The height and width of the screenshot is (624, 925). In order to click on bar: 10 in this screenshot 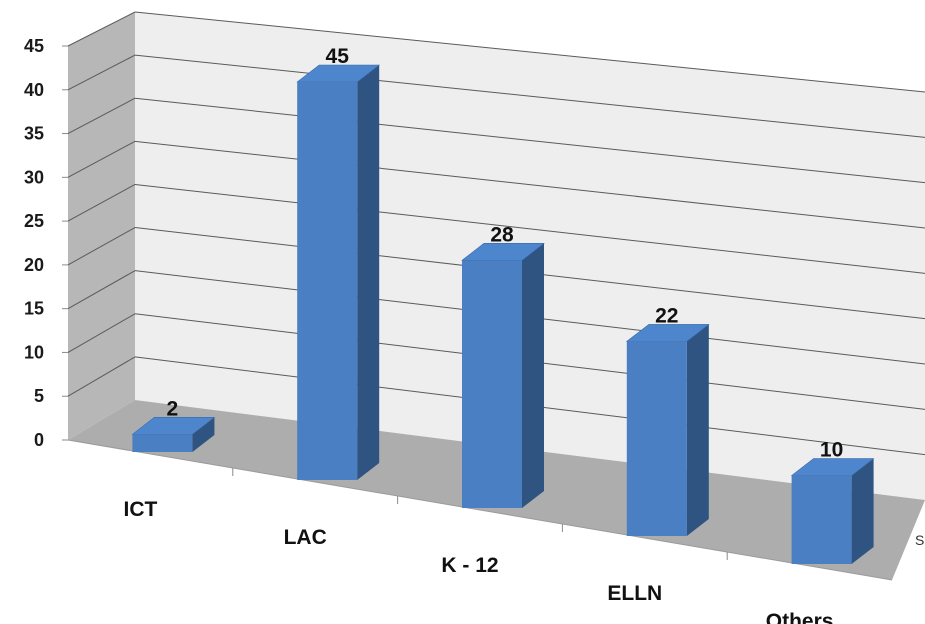, I will do `click(832, 501)`.